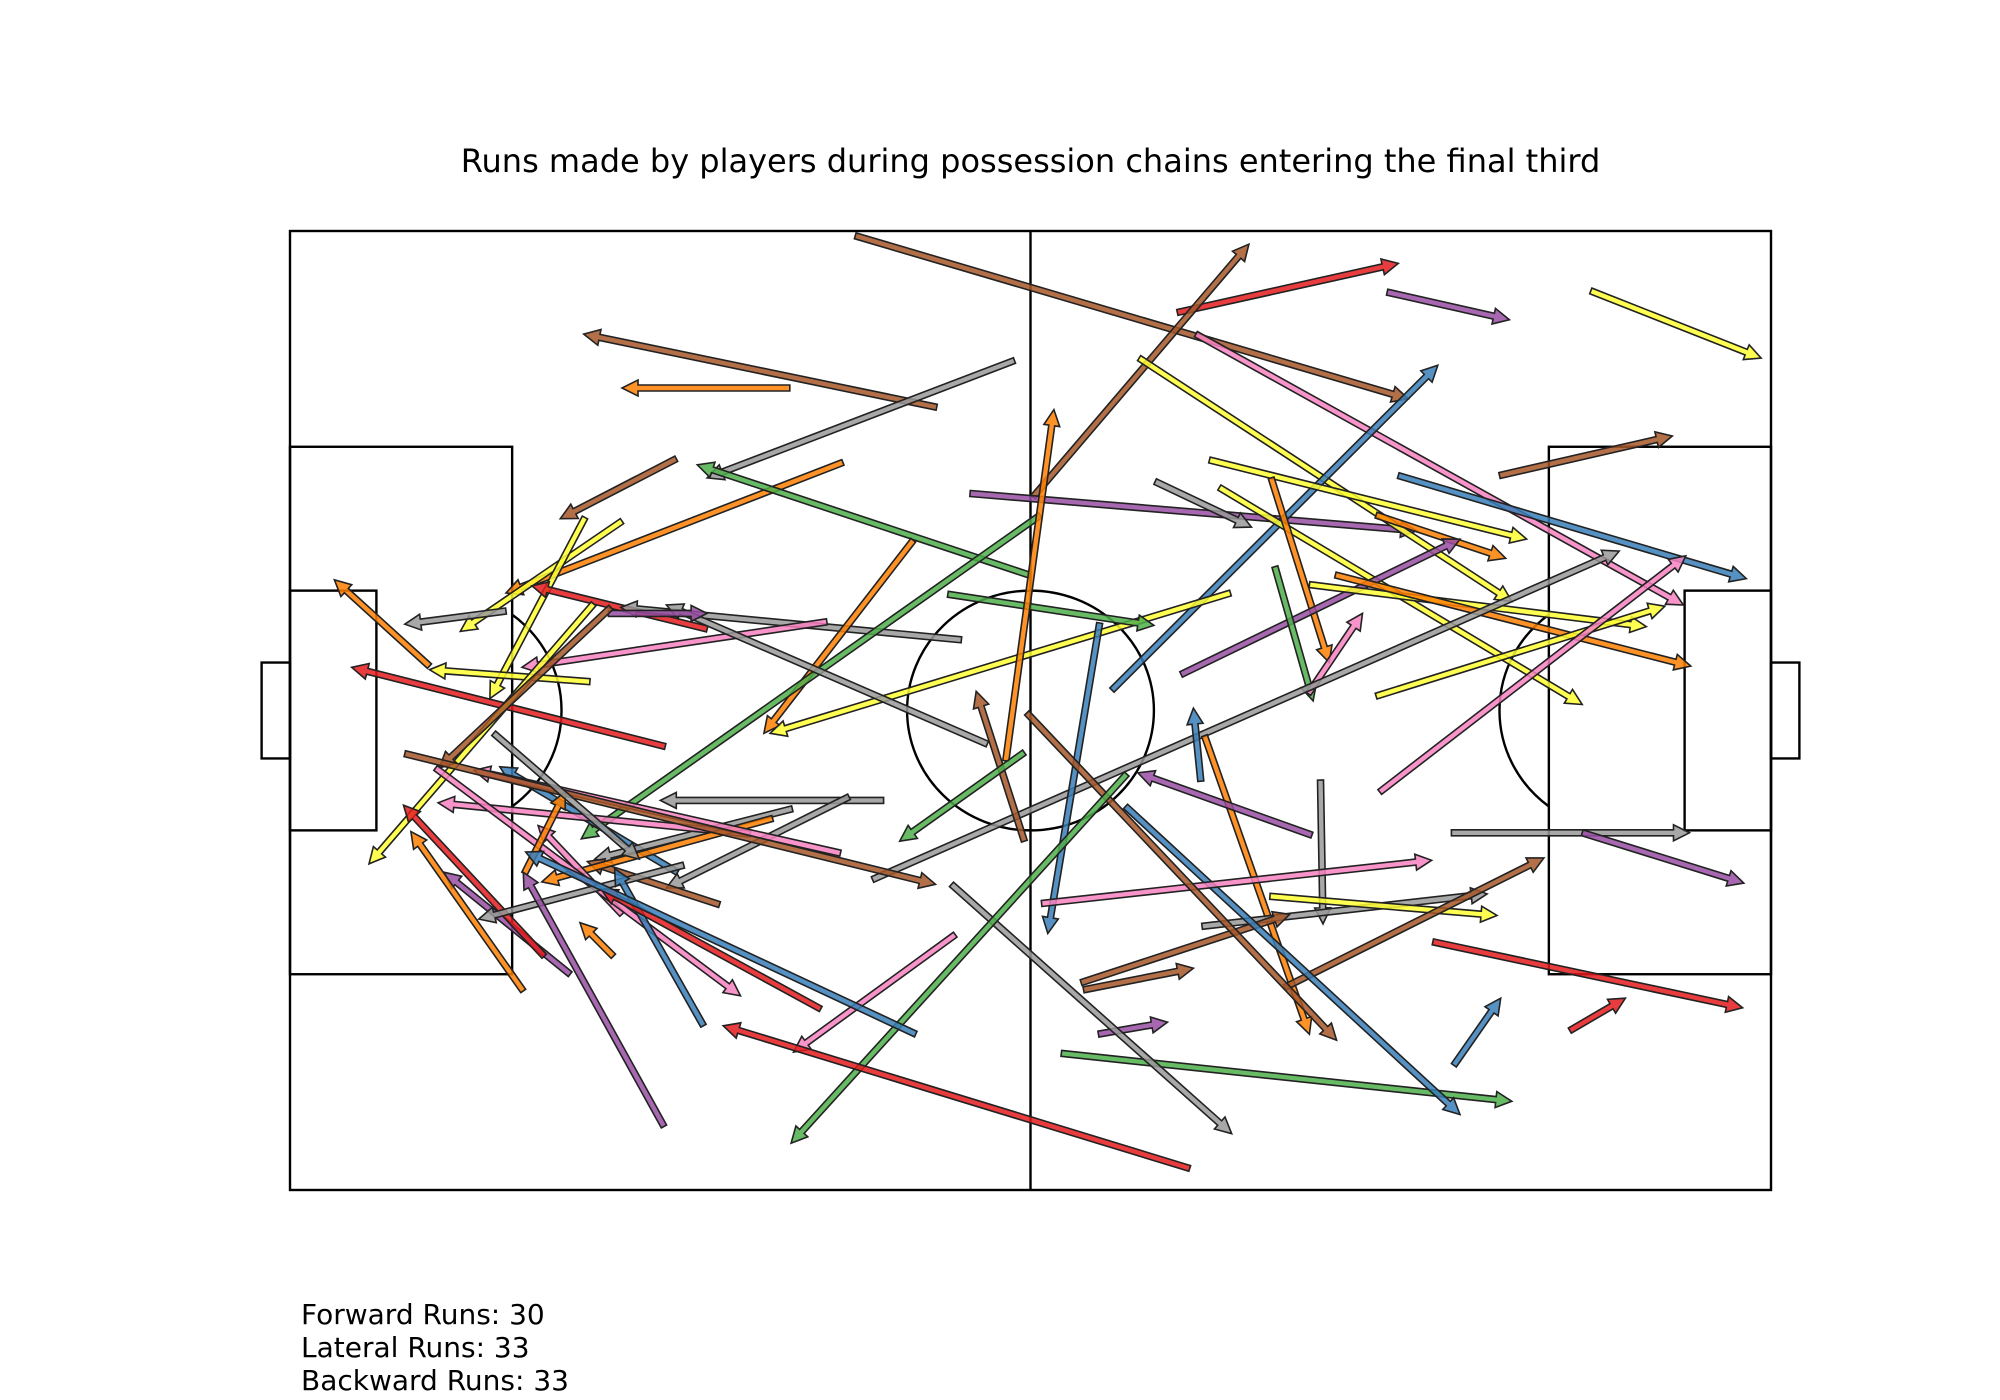 This screenshot has width=2000, height=1400. What do you see at coordinates (1524, 710) in the screenshot?
I see `right-penalty-arc` at bounding box center [1524, 710].